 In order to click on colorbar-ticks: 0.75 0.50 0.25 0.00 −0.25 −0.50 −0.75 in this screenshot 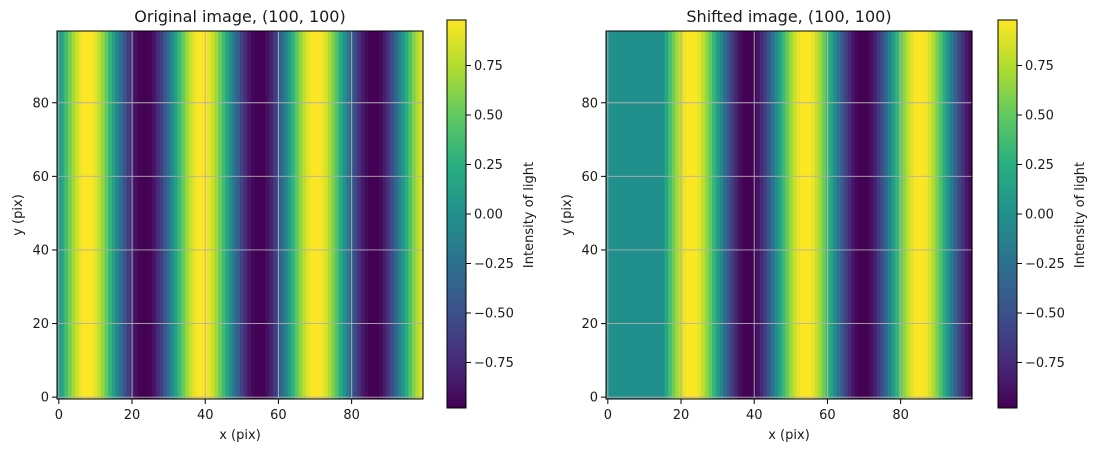, I will do `click(1041, 215)`.